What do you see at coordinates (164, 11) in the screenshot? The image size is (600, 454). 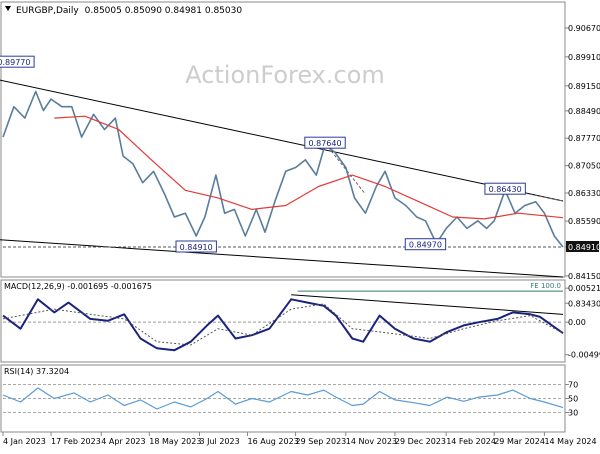 I see `ohlc-label: 0.85005 0.85090 0.84981 0.85030` at bounding box center [164, 11].